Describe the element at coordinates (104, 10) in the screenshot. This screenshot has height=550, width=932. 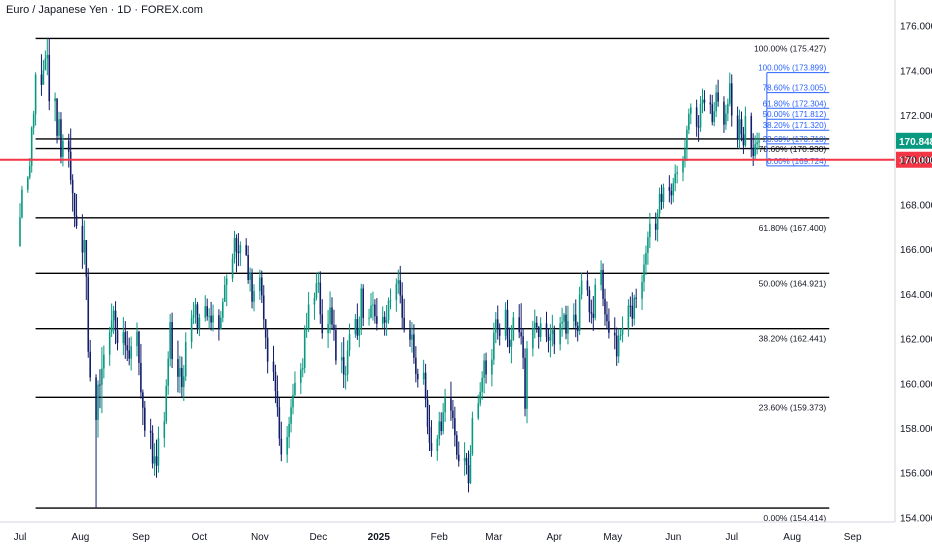
I see `chart-title: Euro / Japanese Yen · 1D · FOREX.com` at that location.